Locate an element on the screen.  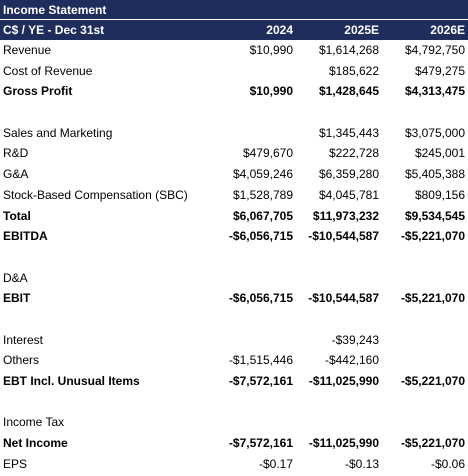
cell-2026: $4,792,750 is located at coordinates (434, 50).